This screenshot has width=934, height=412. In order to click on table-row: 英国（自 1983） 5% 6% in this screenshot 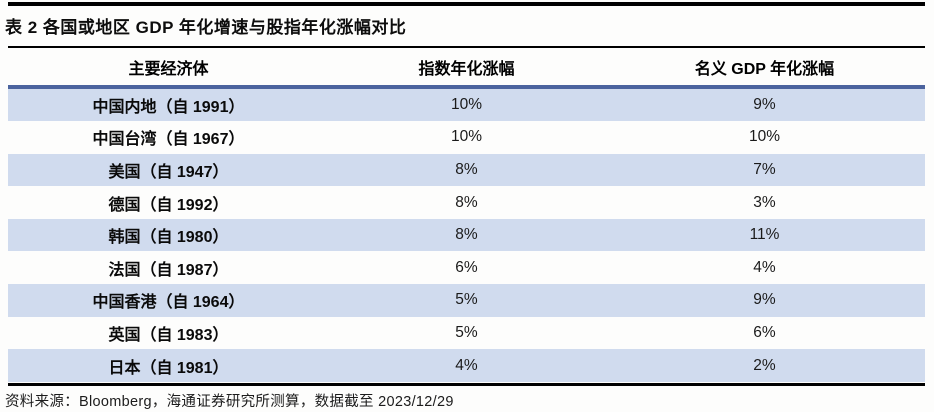, I will do `click(466, 333)`.